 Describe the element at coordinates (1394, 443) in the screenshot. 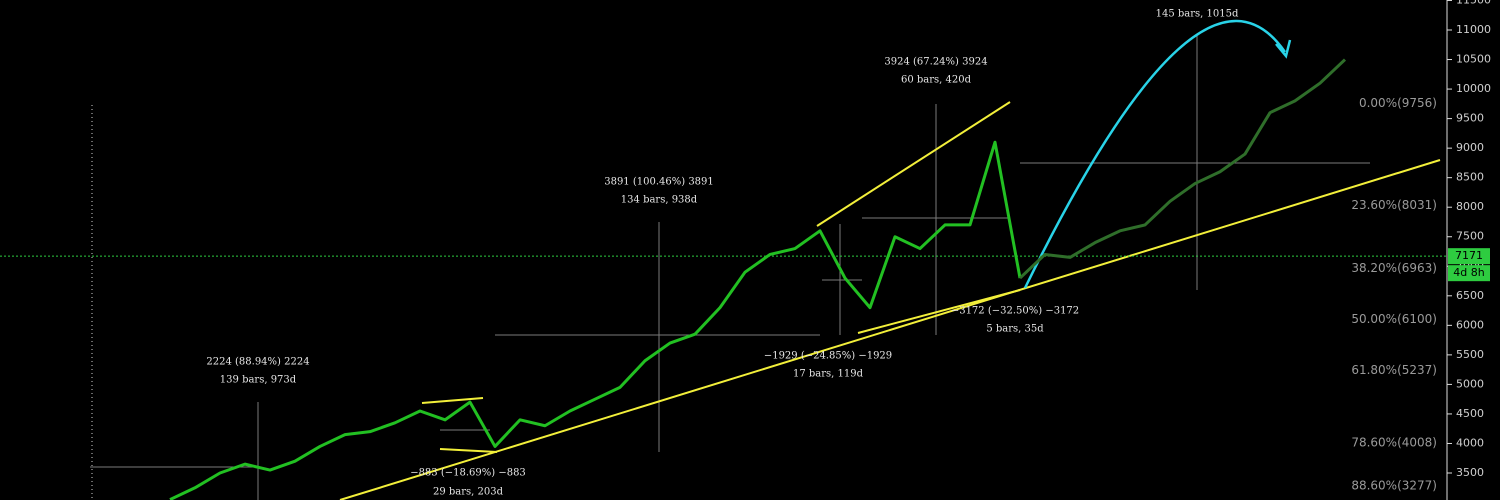

I see `fib-label: 78.60%(4008)` at that location.